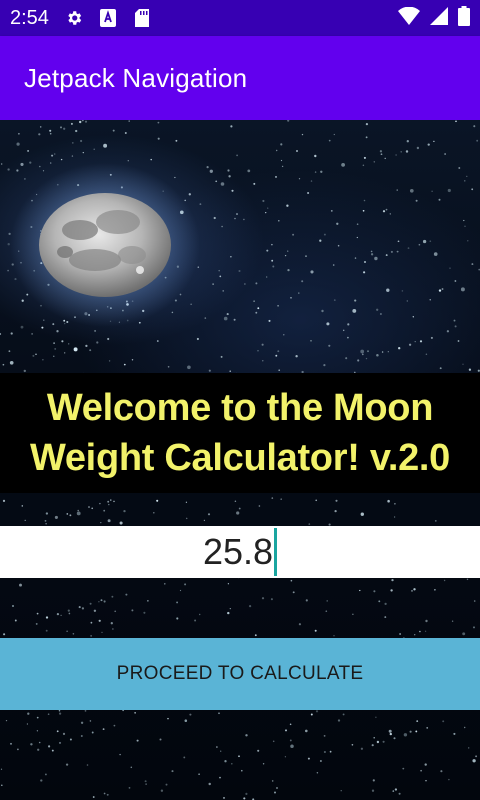 This screenshot has height=800, width=480. I want to click on proceed-to-calculate-button: PROCEED TO CALCULATE, so click(240, 674).